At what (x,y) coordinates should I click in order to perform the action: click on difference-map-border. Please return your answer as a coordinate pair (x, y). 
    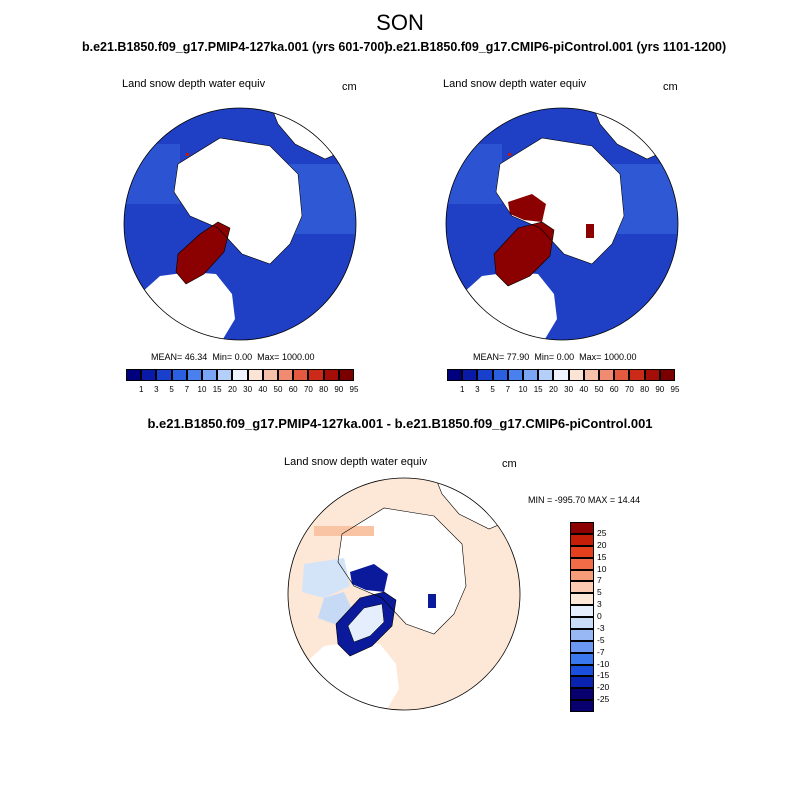
    Looking at the image, I should click on (404, 594).